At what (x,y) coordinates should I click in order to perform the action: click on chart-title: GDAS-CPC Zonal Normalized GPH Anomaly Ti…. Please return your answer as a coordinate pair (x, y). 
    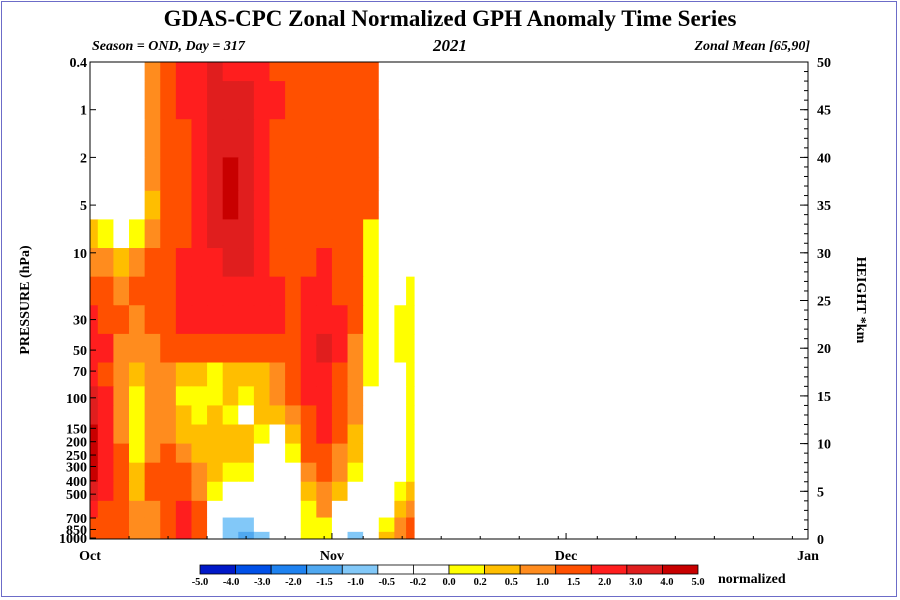
    Looking at the image, I should click on (450, 18).